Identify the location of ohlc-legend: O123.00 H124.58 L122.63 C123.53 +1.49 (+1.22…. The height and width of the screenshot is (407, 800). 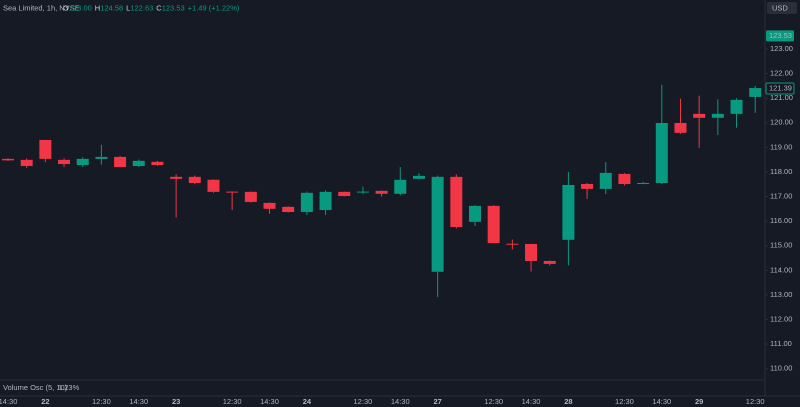
(151, 7).